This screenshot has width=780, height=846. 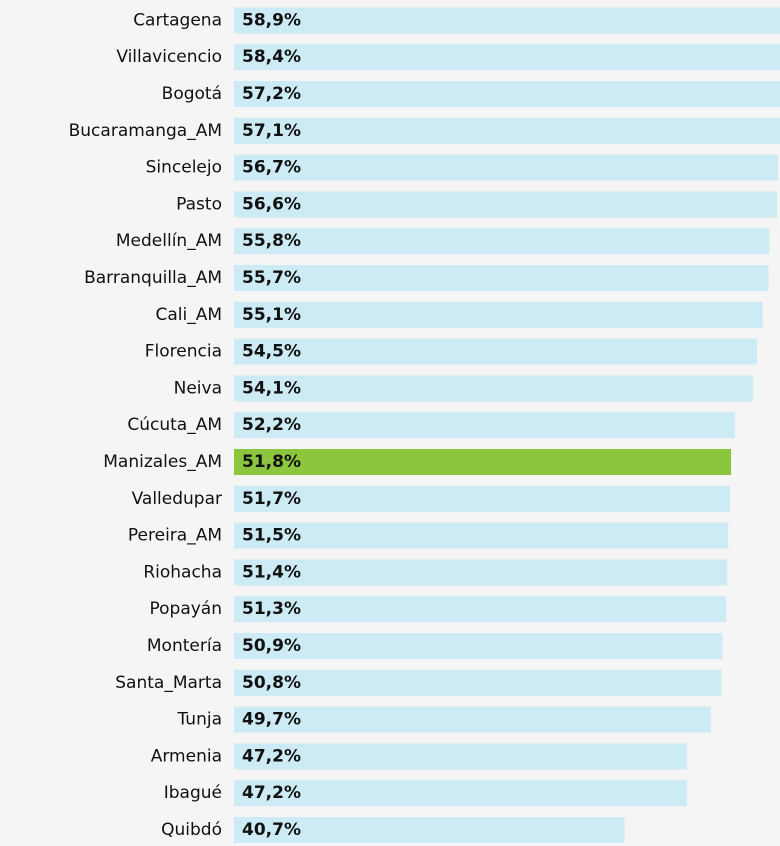 I want to click on value-label: 51,5%, so click(x=271, y=536).